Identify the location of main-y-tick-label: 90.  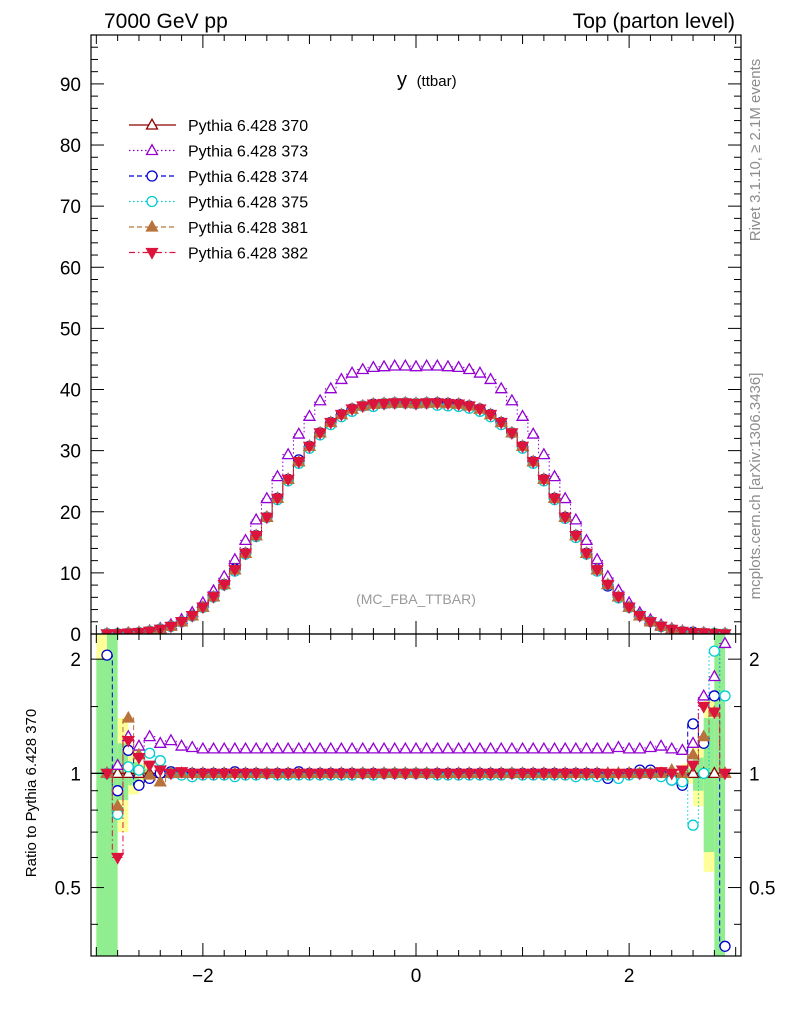
(70, 85).